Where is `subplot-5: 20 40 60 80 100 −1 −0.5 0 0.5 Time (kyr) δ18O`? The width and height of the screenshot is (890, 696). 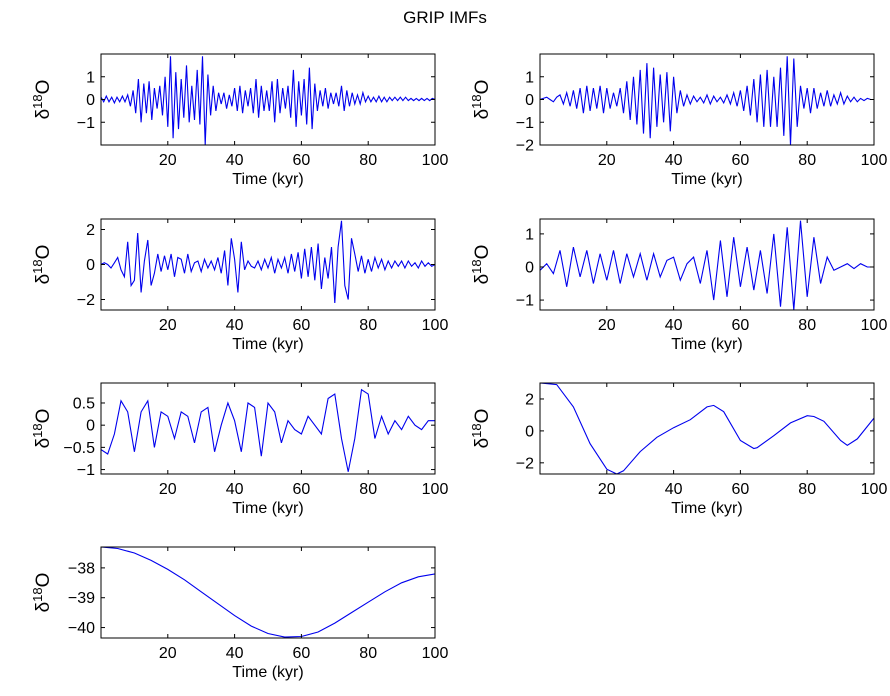 subplot-5: 20 40 60 80 100 −1 −0.5 0 0.5 Time (kyr) δ18O is located at coordinates (239, 449).